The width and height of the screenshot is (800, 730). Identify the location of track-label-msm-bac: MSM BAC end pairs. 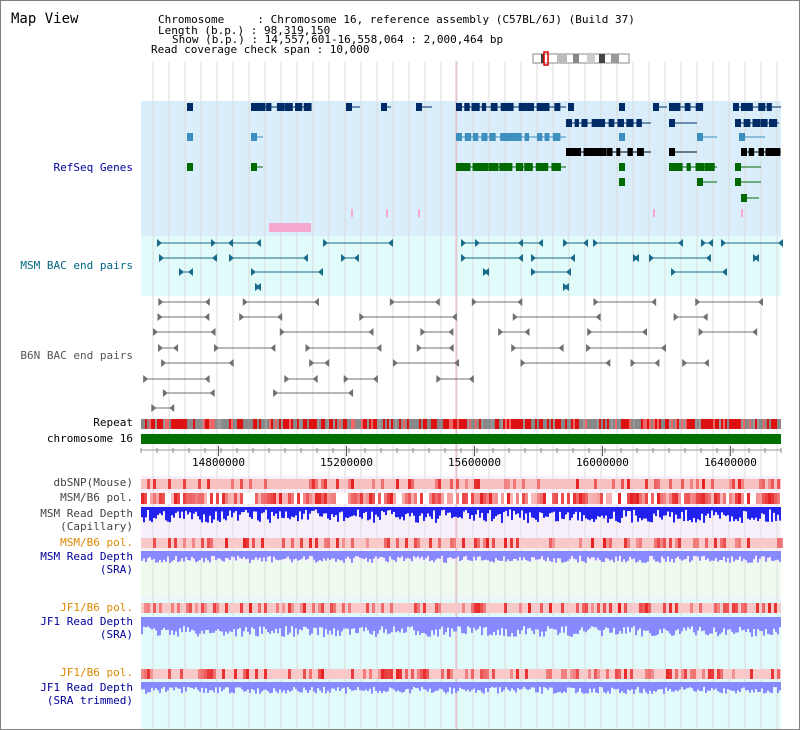
(76, 265).